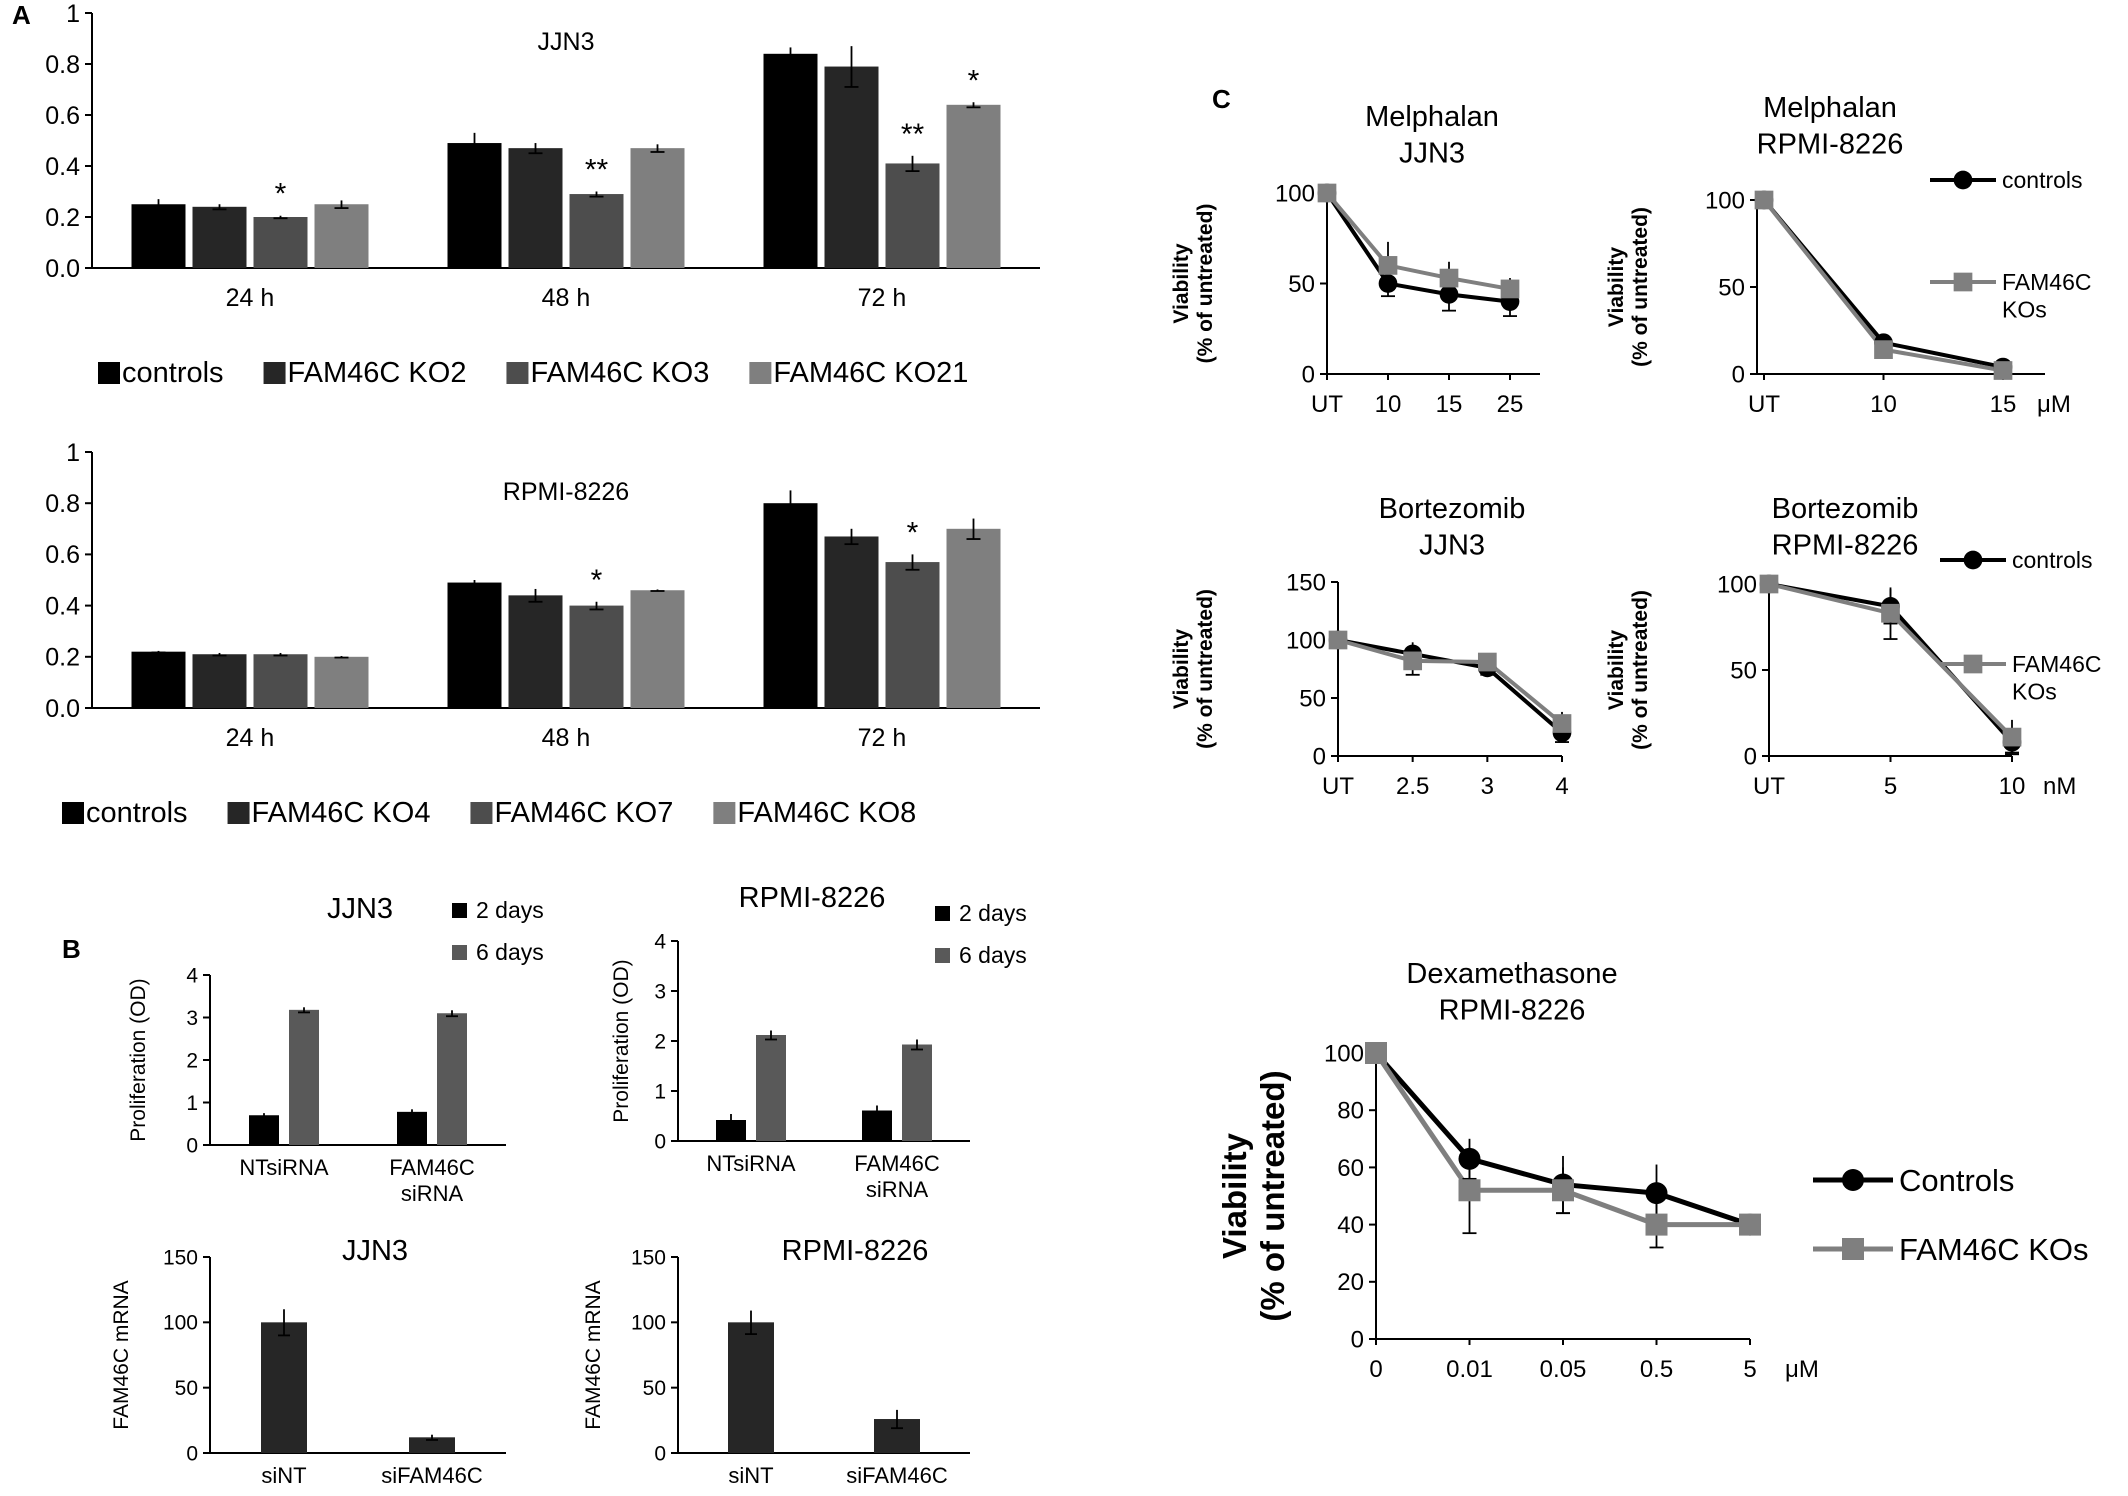  What do you see at coordinates (566, 492) in the screenshot?
I see `chart-title: RPMI-8226` at bounding box center [566, 492].